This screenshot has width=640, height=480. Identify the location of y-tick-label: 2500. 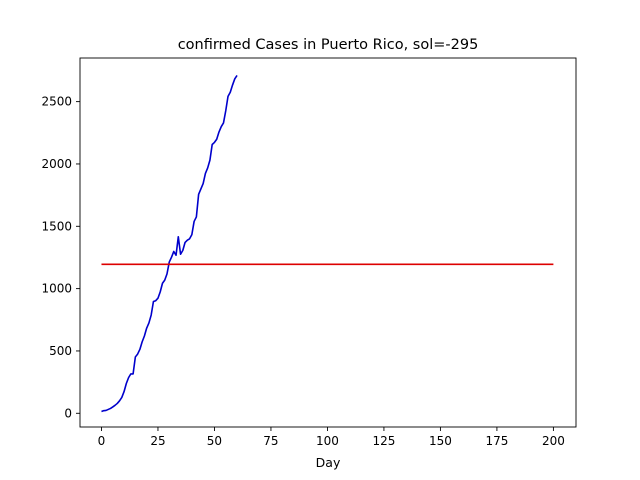
(56, 102).